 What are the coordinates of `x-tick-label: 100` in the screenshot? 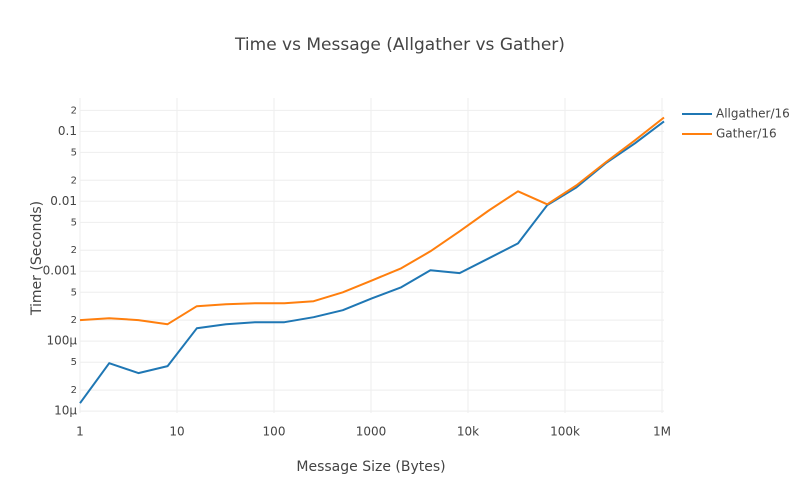 It's located at (274, 432).